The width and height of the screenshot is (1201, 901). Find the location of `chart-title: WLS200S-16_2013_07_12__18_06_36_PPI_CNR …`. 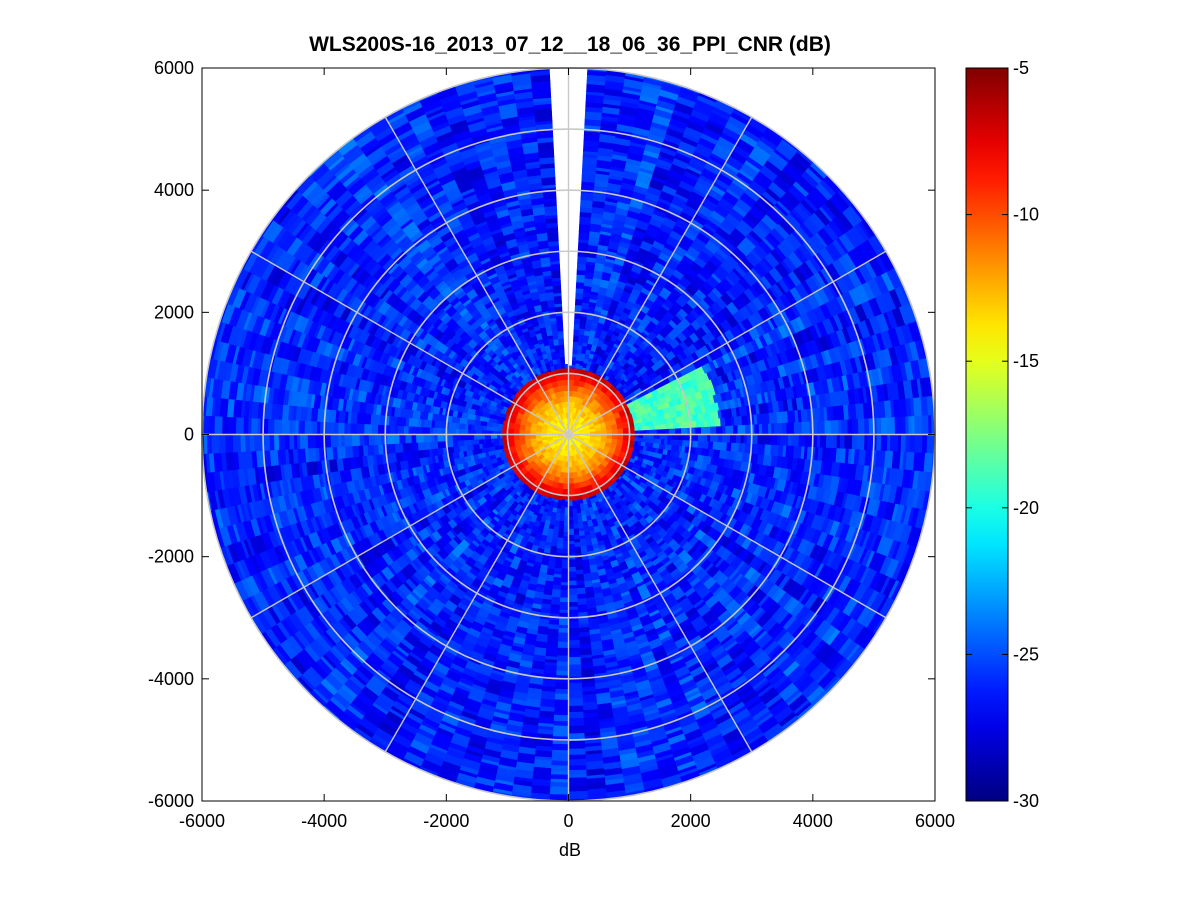

chart-title: WLS200S-16_2013_07_12__18_06_36_PPI_CNR … is located at coordinates (570, 44).